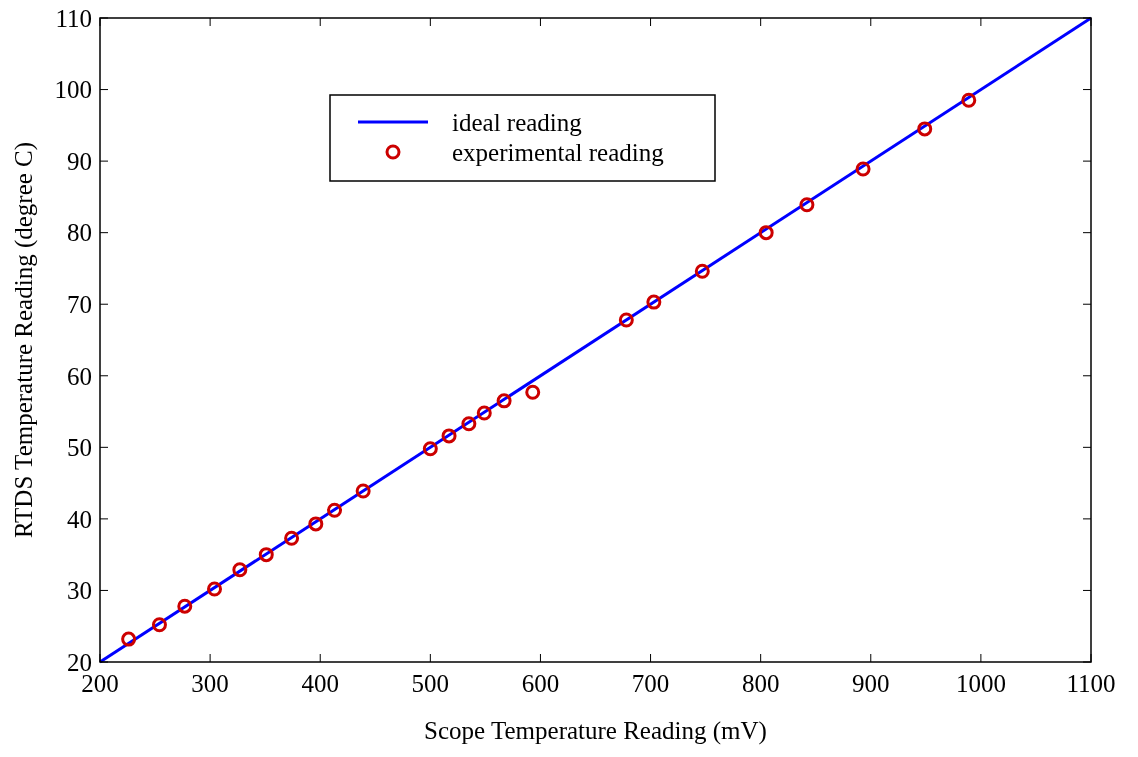 The width and height of the screenshot is (1138, 757). What do you see at coordinates (595, 731) in the screenshot?
I see `x-axis-title: Scope Temperature Reading (mV)` at bounding box center [595, 731].